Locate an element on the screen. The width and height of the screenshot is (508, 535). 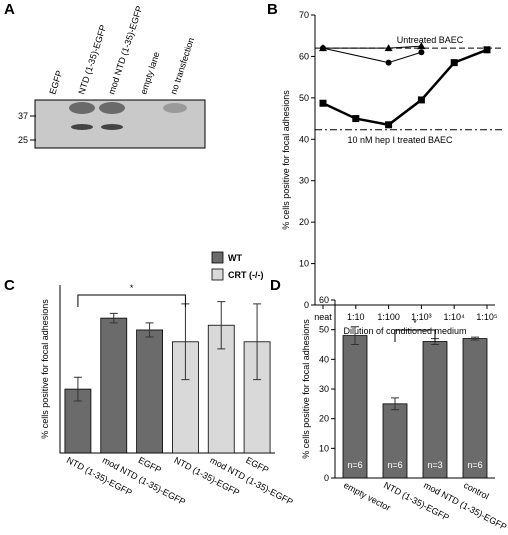
x-tick-label: 1:10⁴ is located at coordinates (455, 317).